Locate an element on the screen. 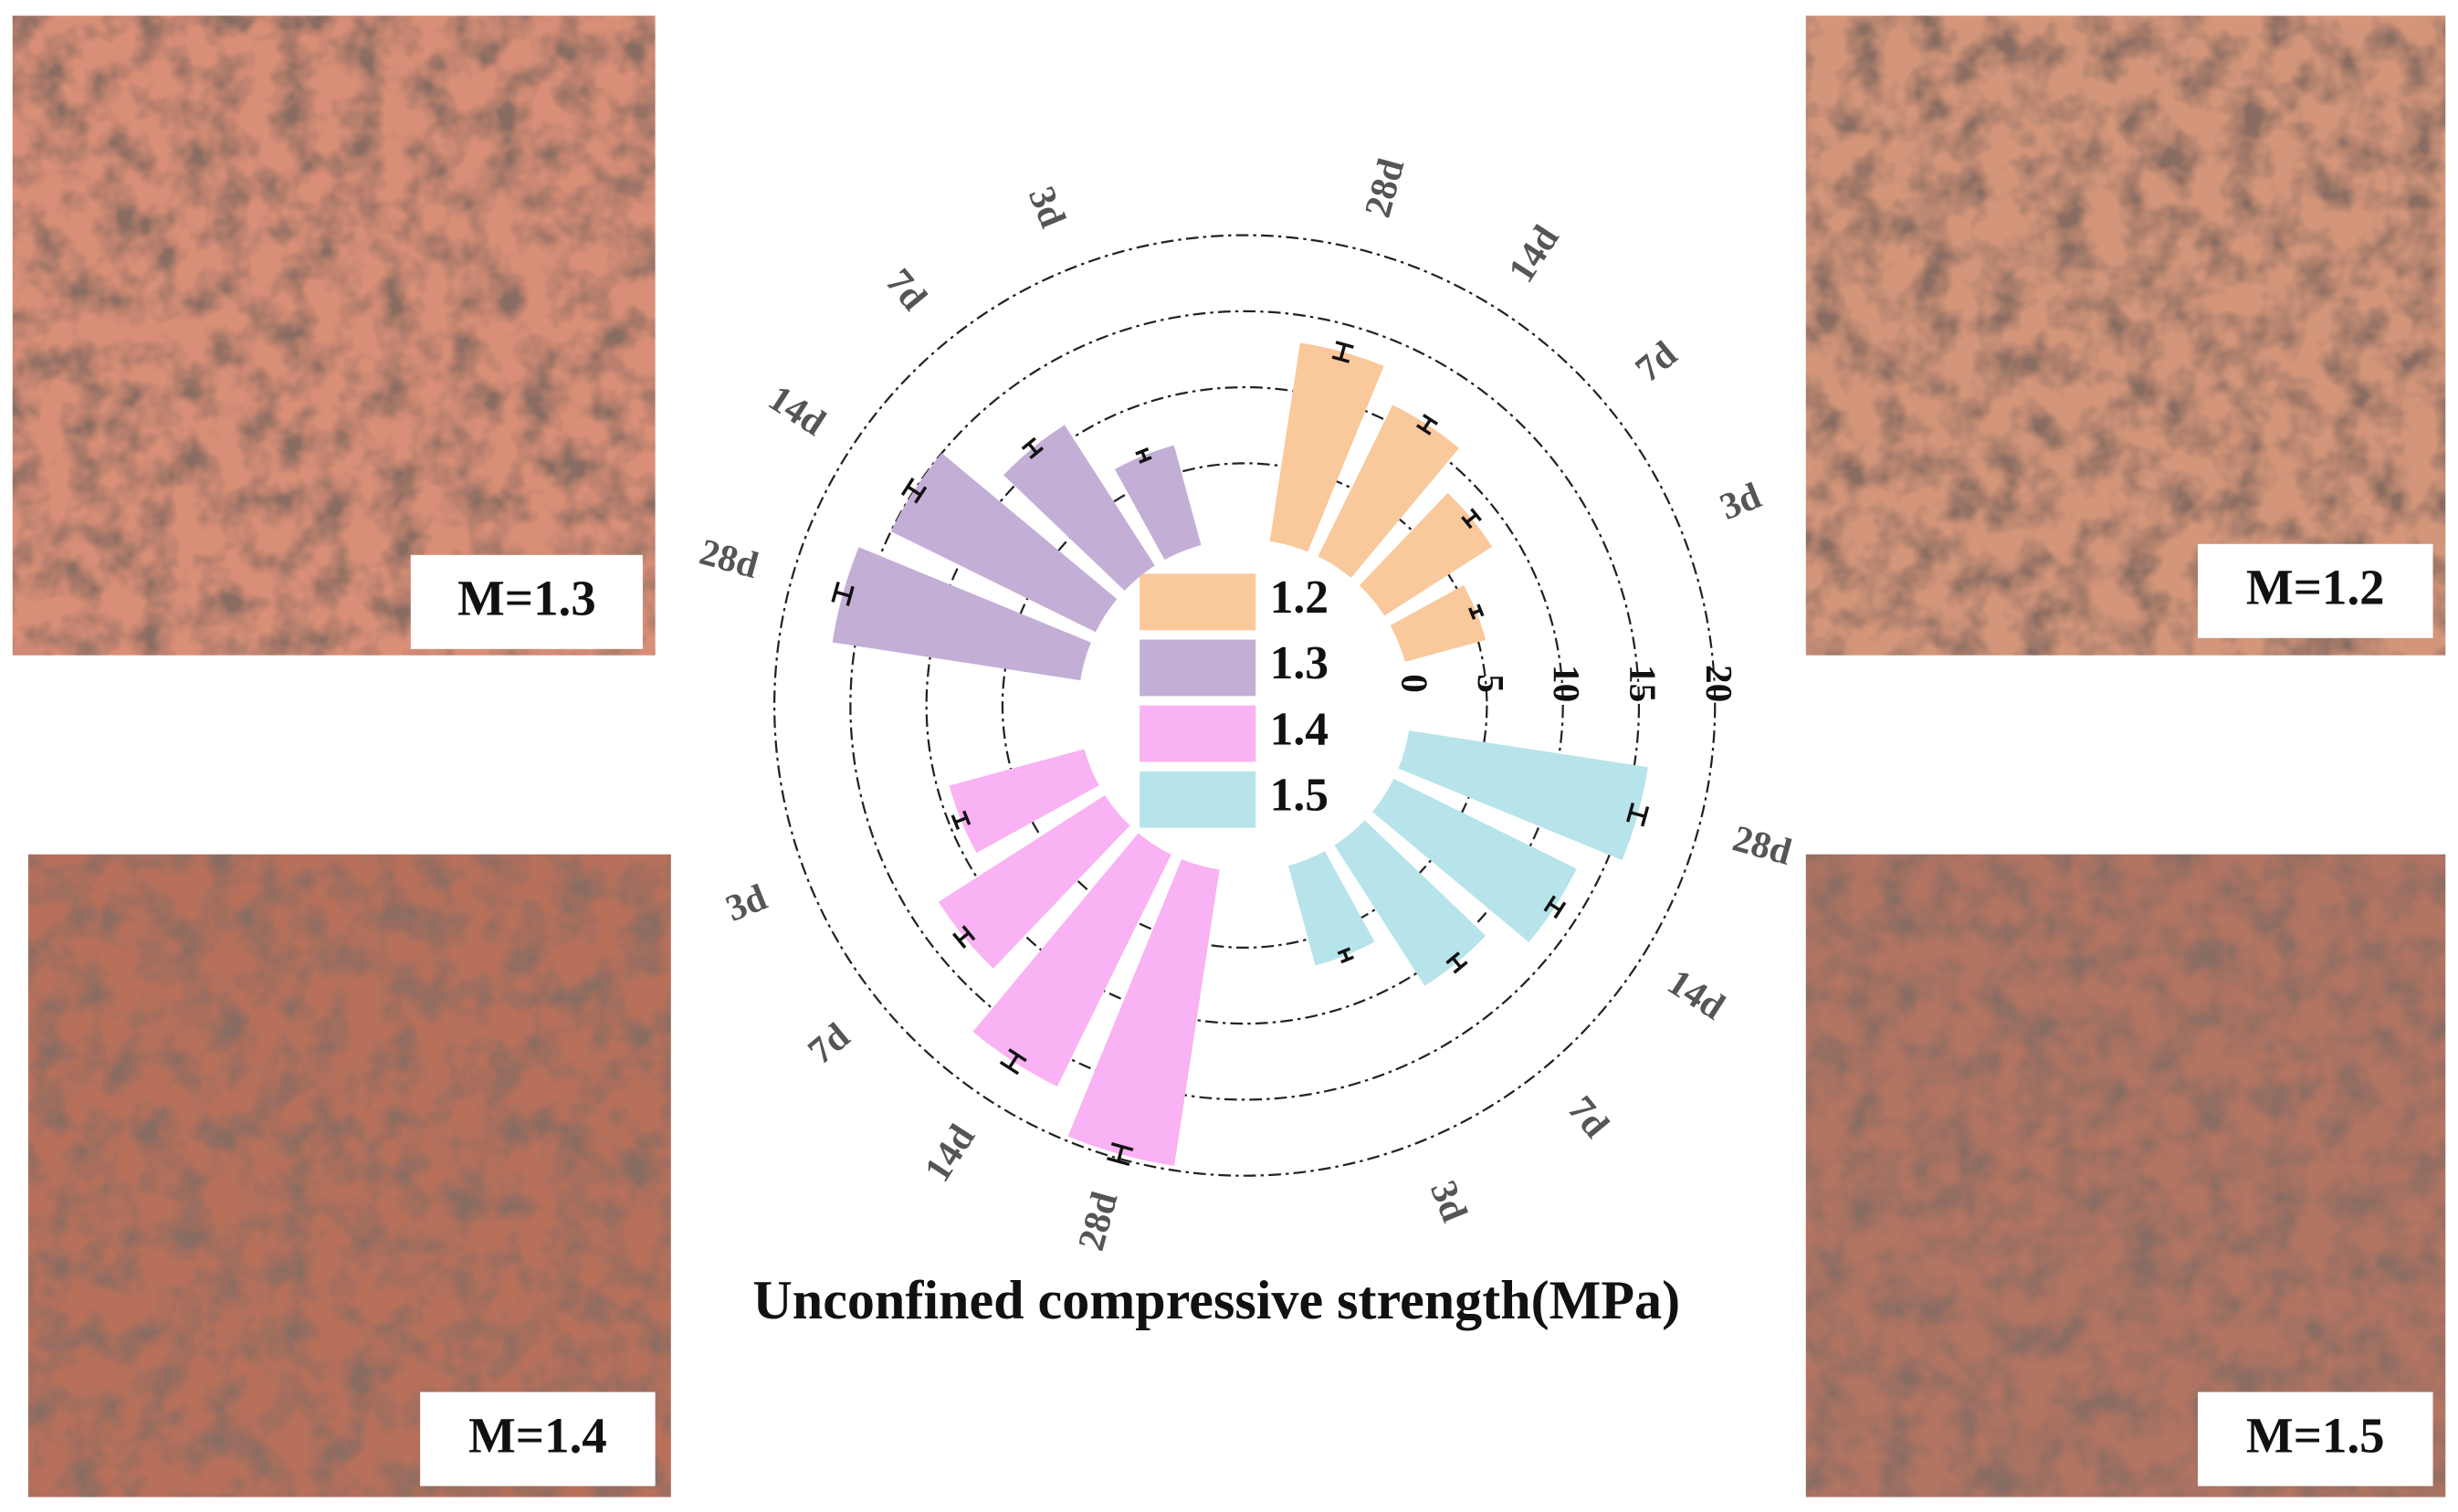  r-tick-label: 20 is located at coordinates (1719, 683).